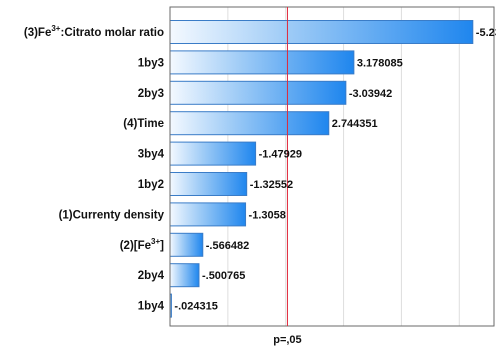 Image resolution: width=496 pixels, height=347 pixels. Describe the element at coordinates (151, 155) in the screenshot. I see `category-label: 3by4` at that location.